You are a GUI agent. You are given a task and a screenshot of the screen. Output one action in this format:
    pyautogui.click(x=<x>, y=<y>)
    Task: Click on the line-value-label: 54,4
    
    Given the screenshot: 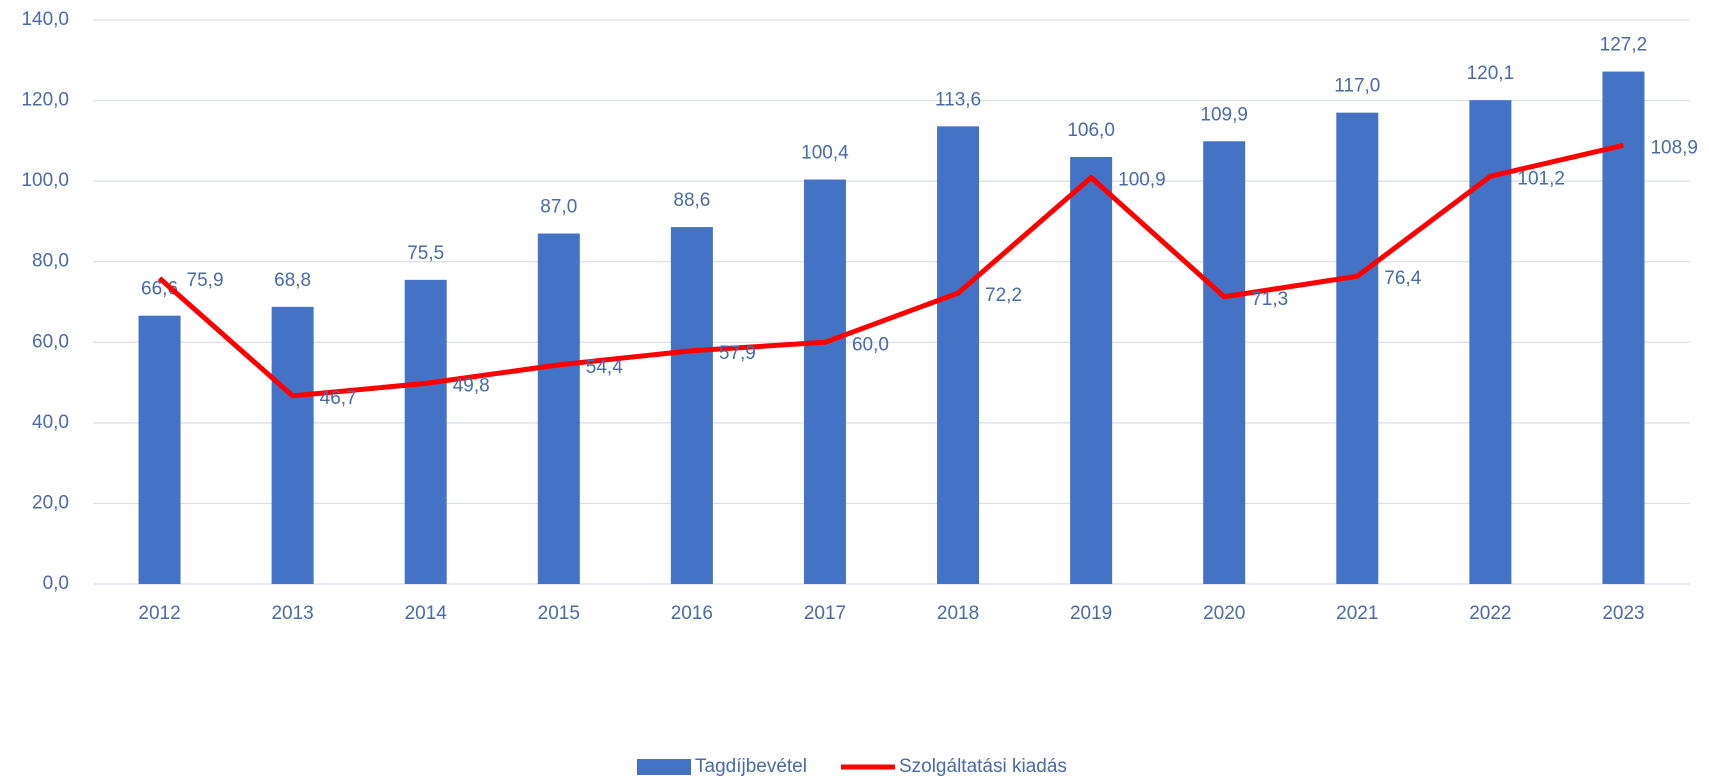 What is the action you would take?
    pyautogui.click(x=604, y=367)
    